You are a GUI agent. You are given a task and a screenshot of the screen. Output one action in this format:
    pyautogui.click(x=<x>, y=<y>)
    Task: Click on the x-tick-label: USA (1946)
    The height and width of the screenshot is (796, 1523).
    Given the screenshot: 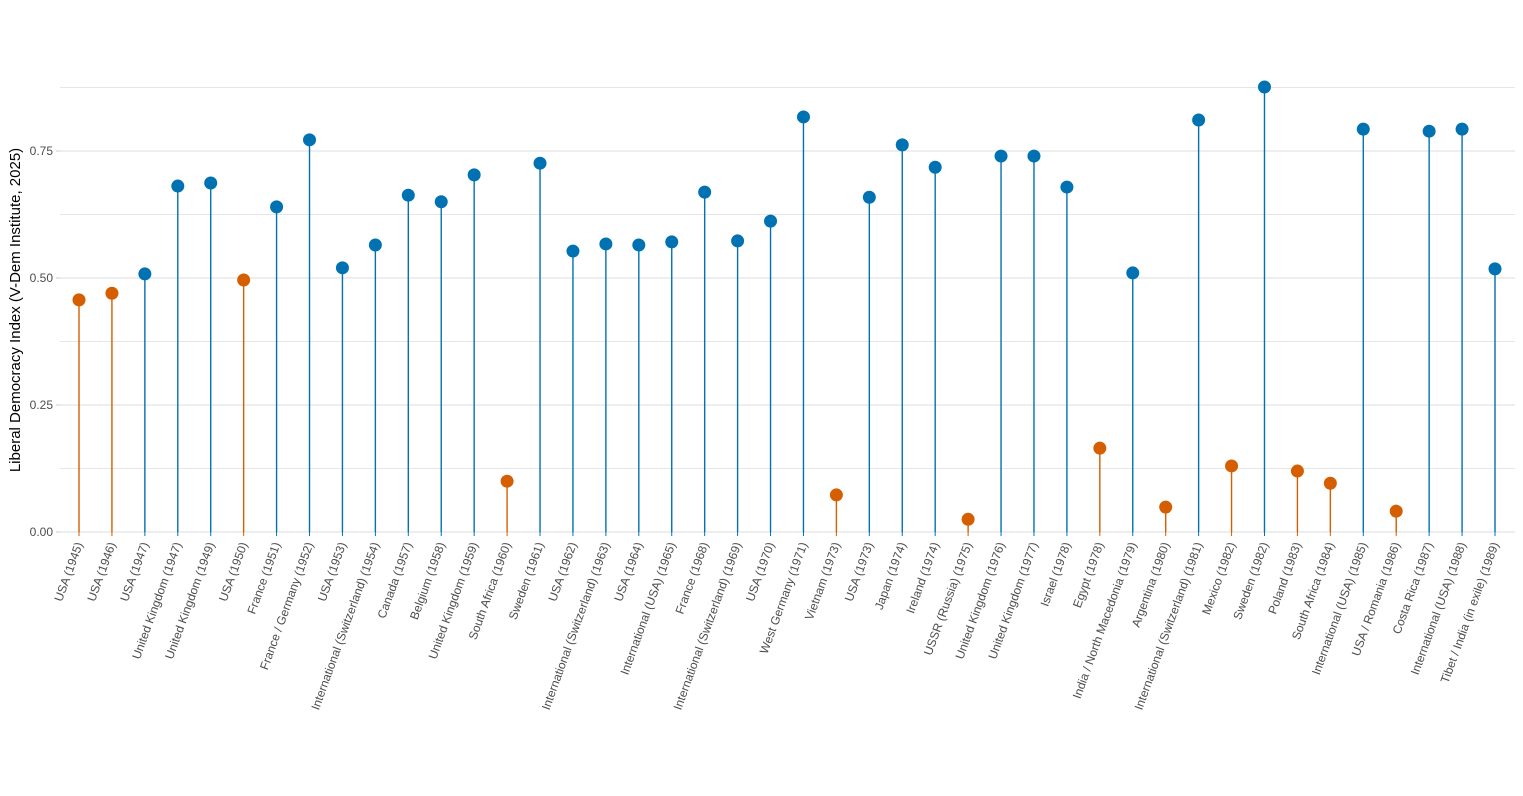 What is the action you would take?
    pyautogui.click(x=101, y=571)
    